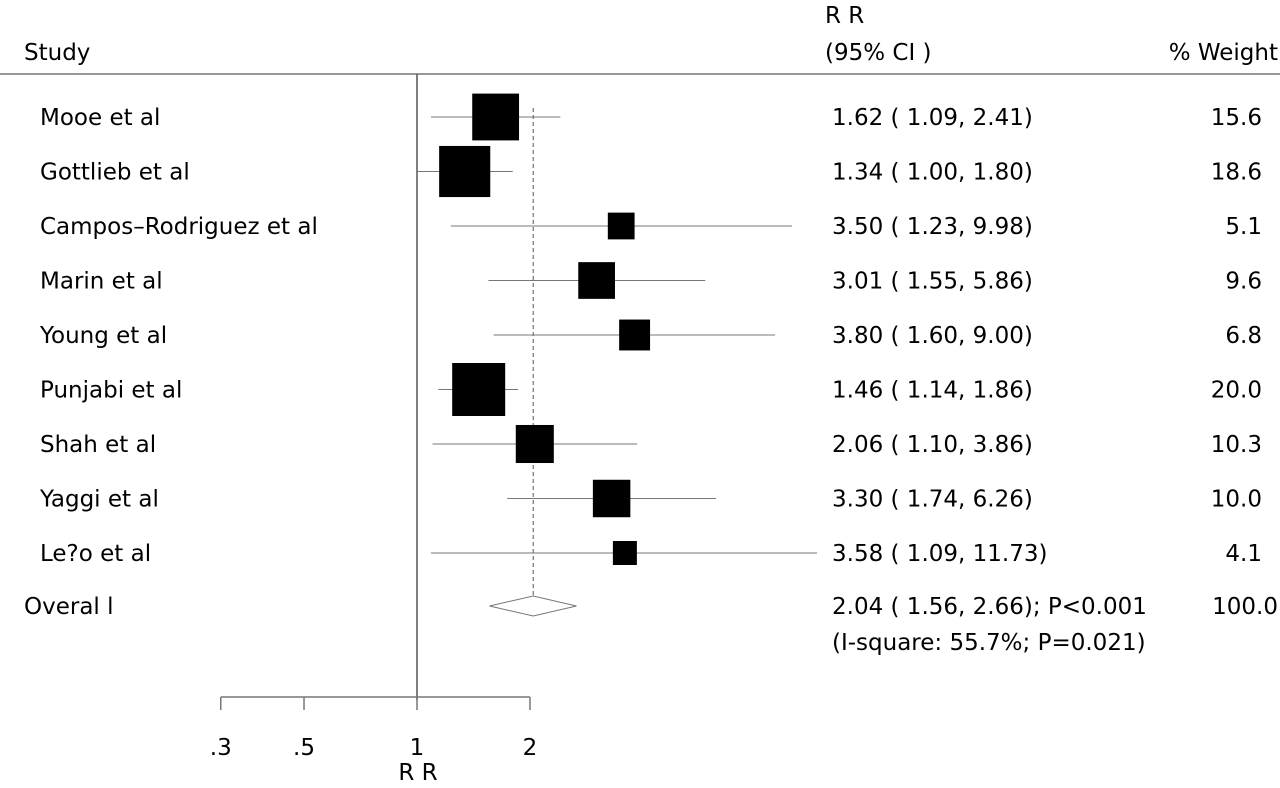 The width and height of the screenshot is (1280, 788). I want to click on x-tick-label: .3, so click(221, 748).